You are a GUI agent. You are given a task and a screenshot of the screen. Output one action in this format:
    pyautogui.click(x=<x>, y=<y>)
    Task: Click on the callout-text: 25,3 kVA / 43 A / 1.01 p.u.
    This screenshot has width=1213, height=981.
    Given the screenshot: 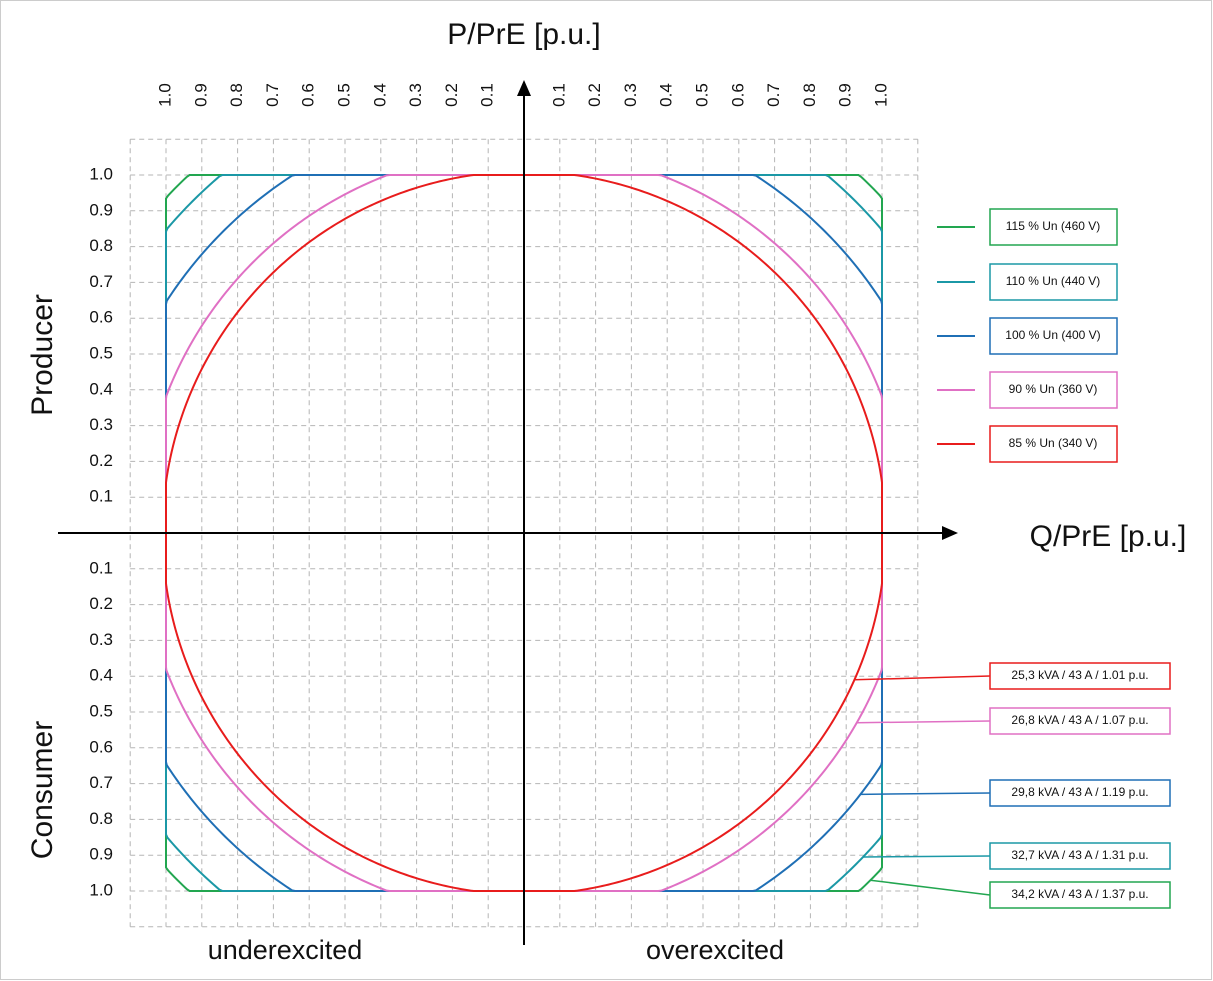 What is the action you would take?
    pyautogui.click(x=1079, y=675)
    